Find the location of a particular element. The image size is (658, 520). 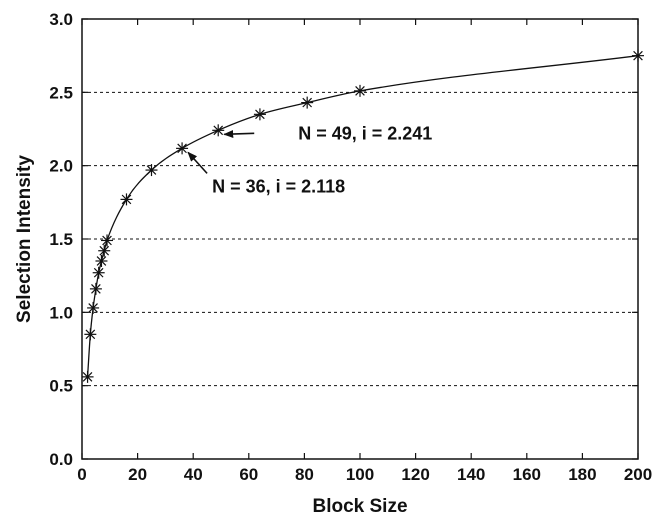

y-tick-label: 2.5 is located at coordinates (61, 92).